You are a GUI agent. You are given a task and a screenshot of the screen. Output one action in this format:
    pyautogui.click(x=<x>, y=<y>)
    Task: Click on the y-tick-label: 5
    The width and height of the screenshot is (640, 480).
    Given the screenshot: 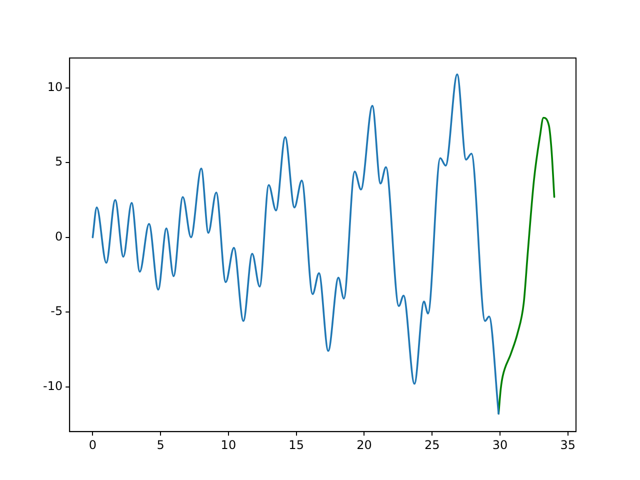 What is the action you would take?
    pyautogui.click(x=58, y=161)
    